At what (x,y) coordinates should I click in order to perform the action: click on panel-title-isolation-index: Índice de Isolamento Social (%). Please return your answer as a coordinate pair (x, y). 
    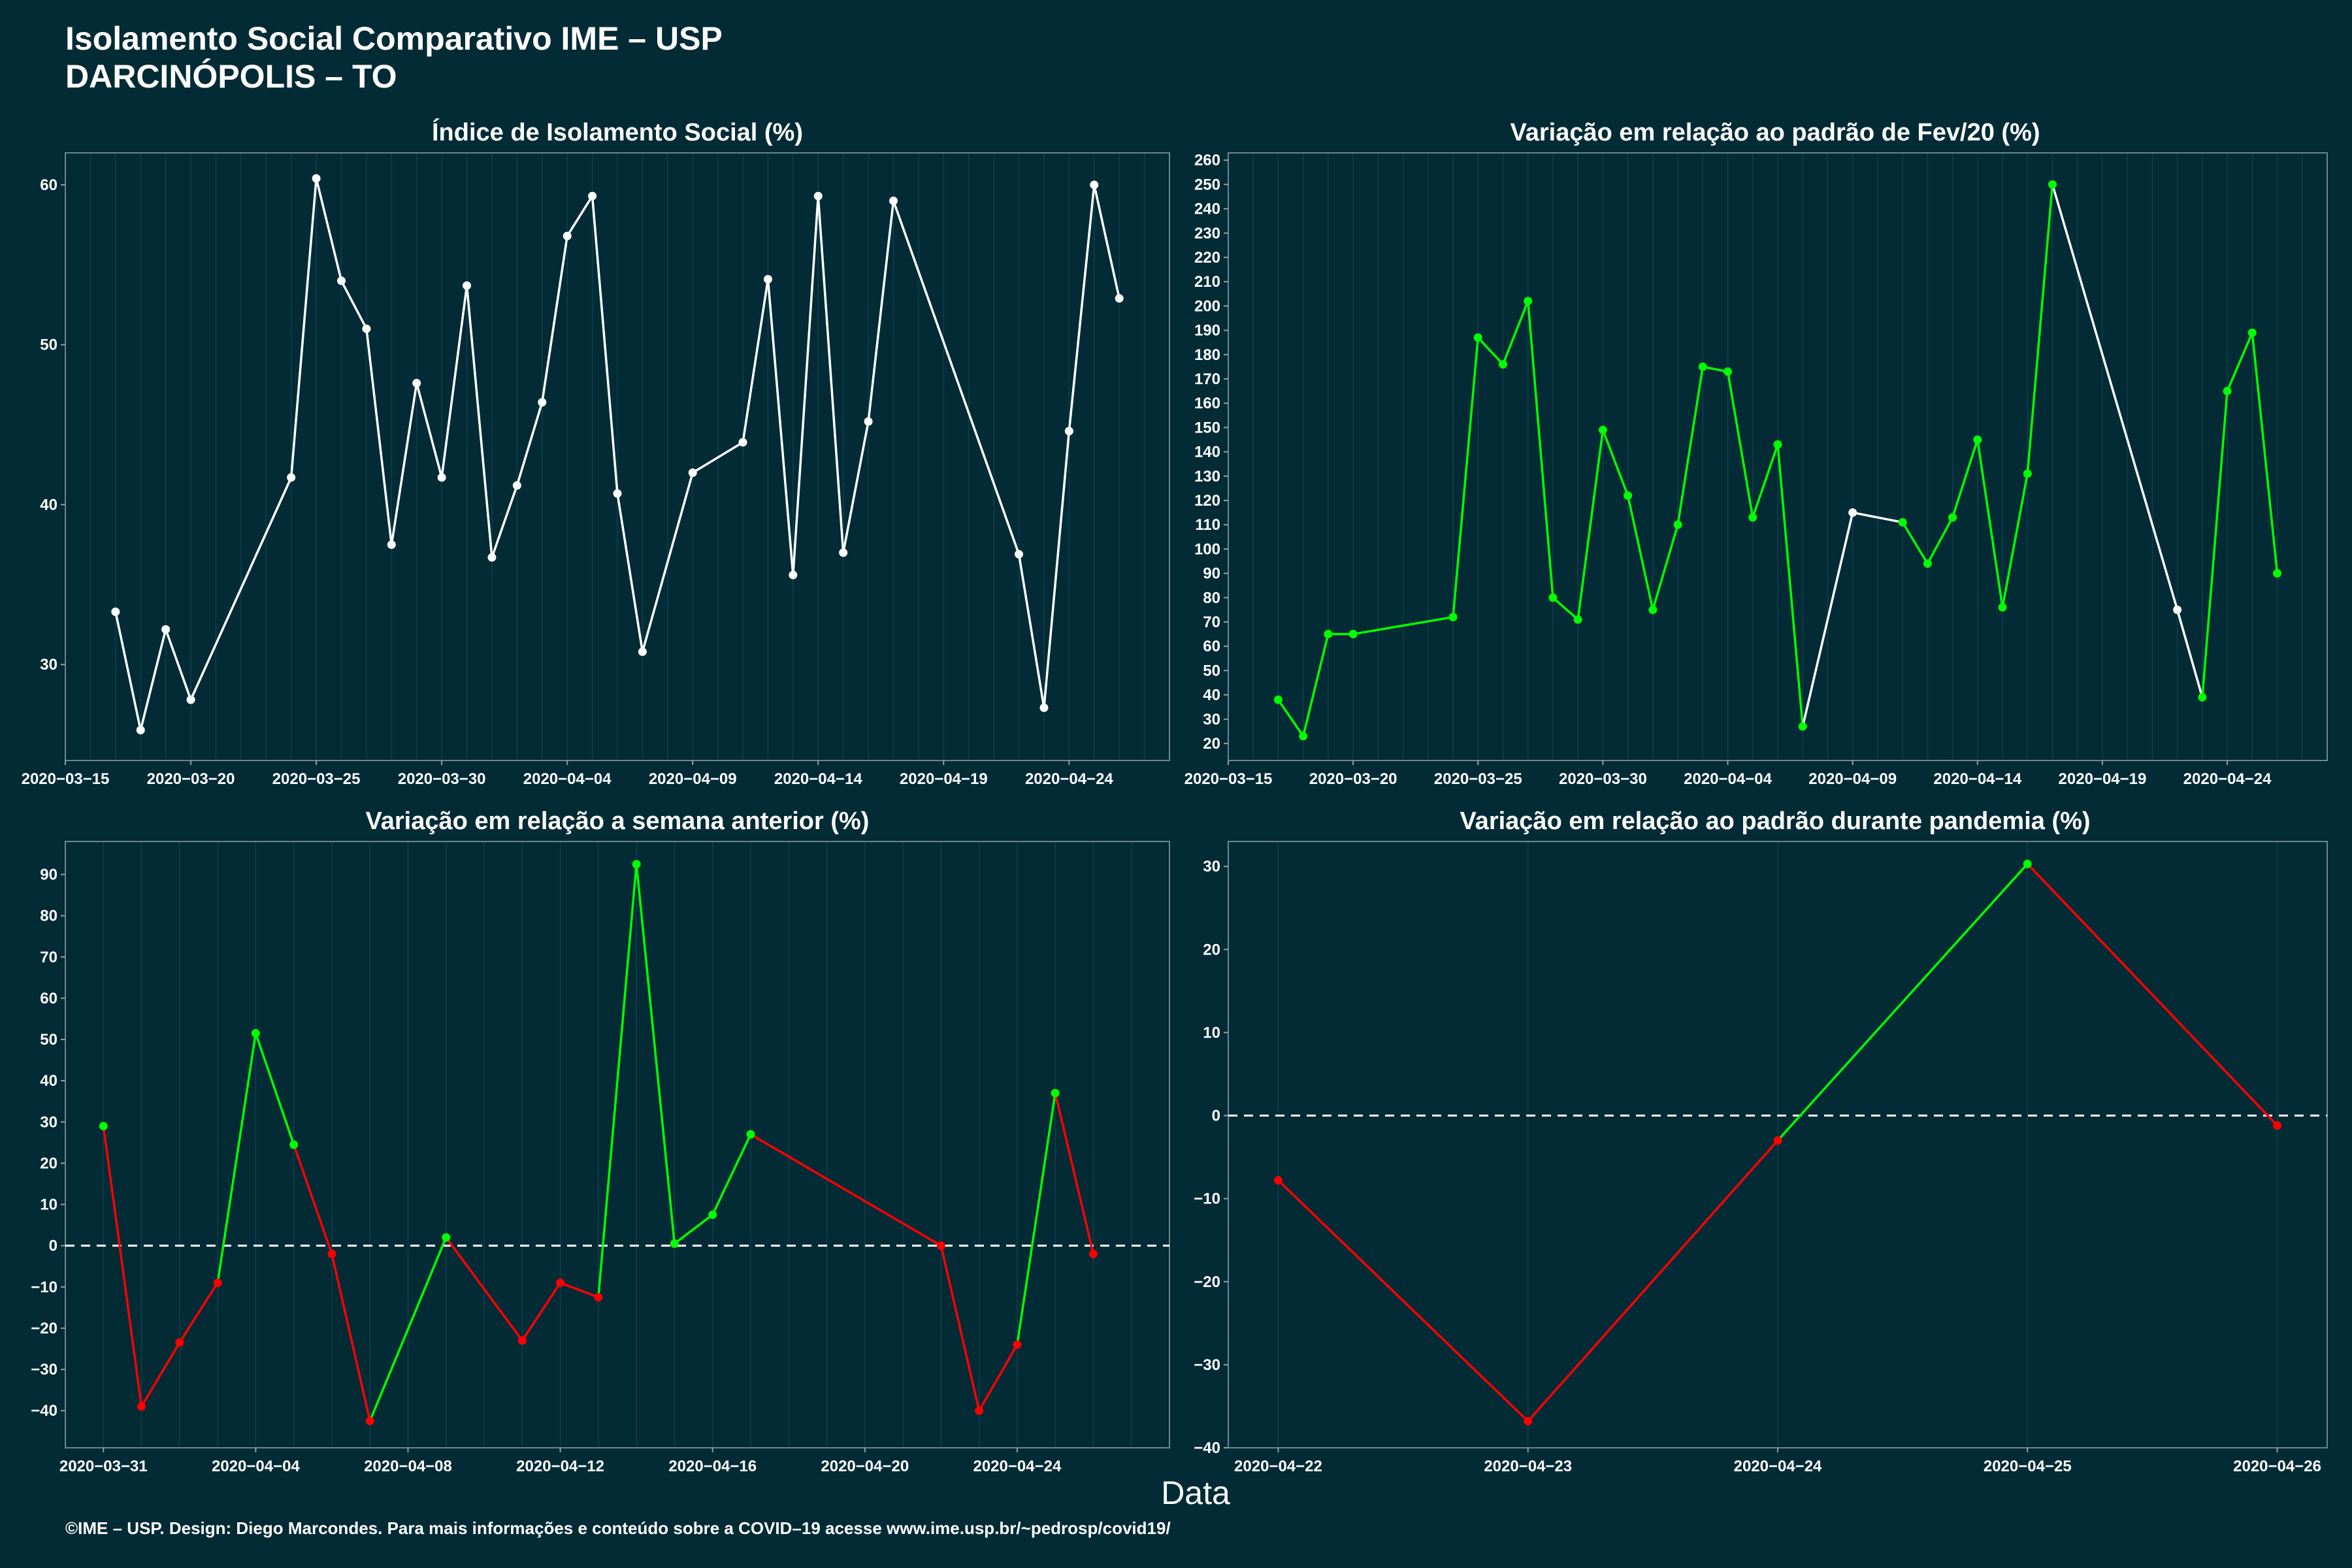
    Looking at the image, I should click on (617, 132).